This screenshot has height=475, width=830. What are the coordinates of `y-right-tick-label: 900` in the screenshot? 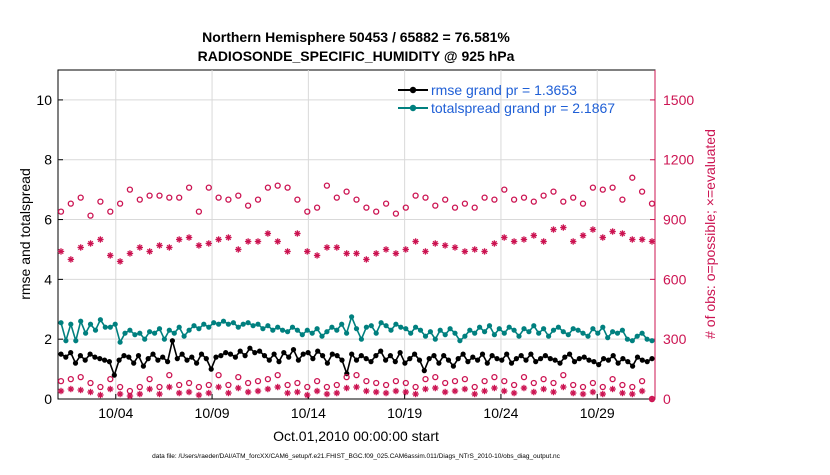 It's located at (675, 220).